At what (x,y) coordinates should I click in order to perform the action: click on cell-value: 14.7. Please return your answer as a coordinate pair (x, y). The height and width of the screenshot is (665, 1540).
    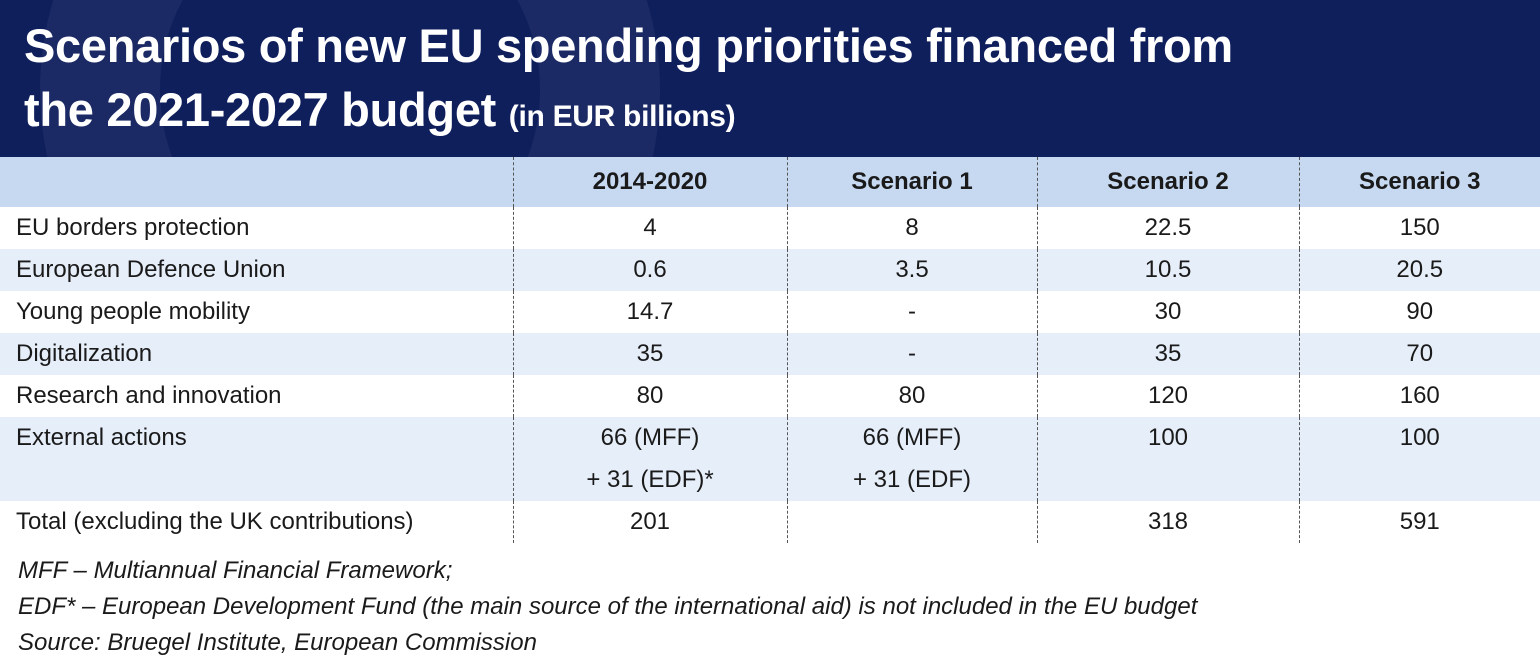
    Looking at the image, I should click on (650, 311).